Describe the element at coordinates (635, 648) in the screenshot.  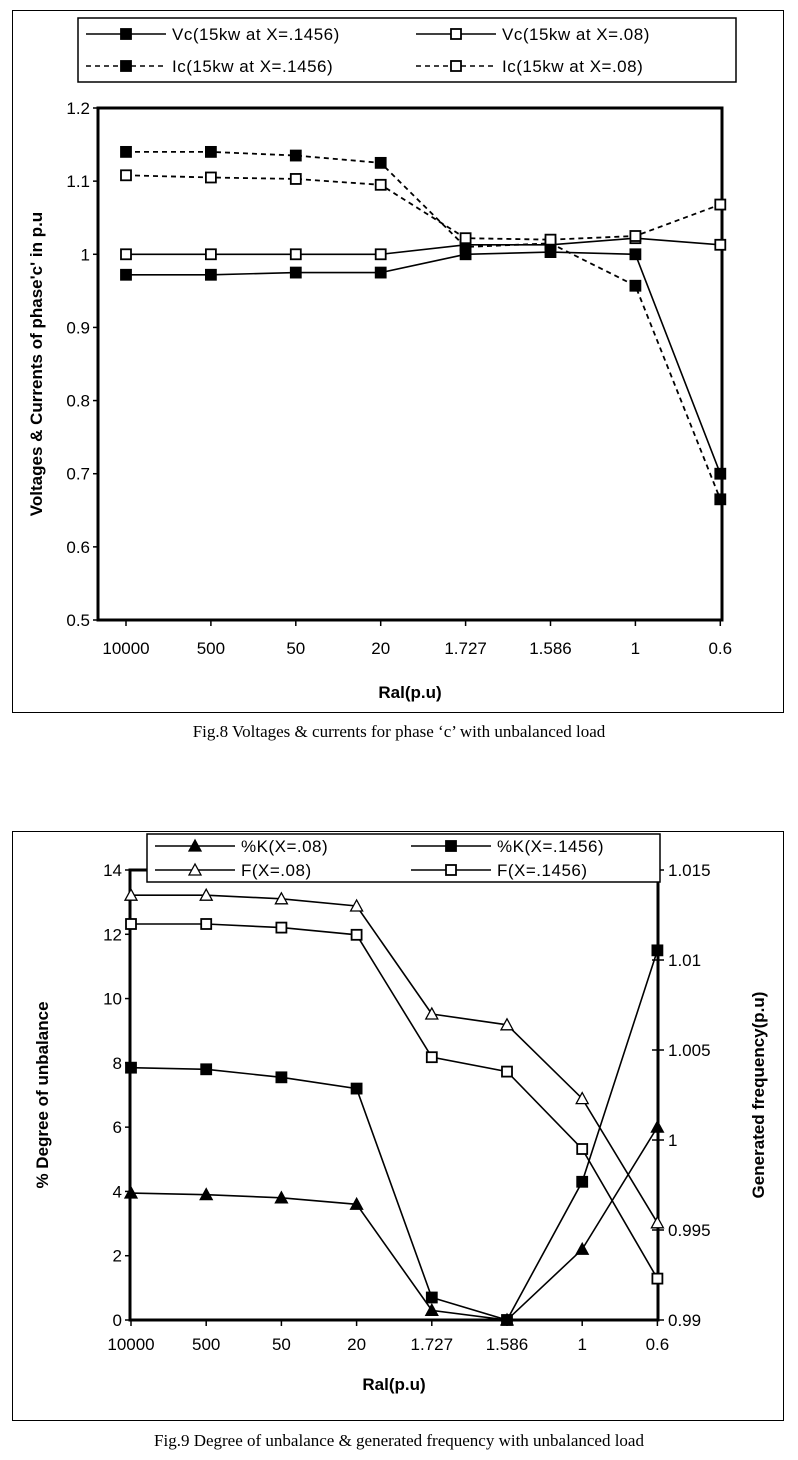
I see `chart1-xtick-label: 1` at that location.